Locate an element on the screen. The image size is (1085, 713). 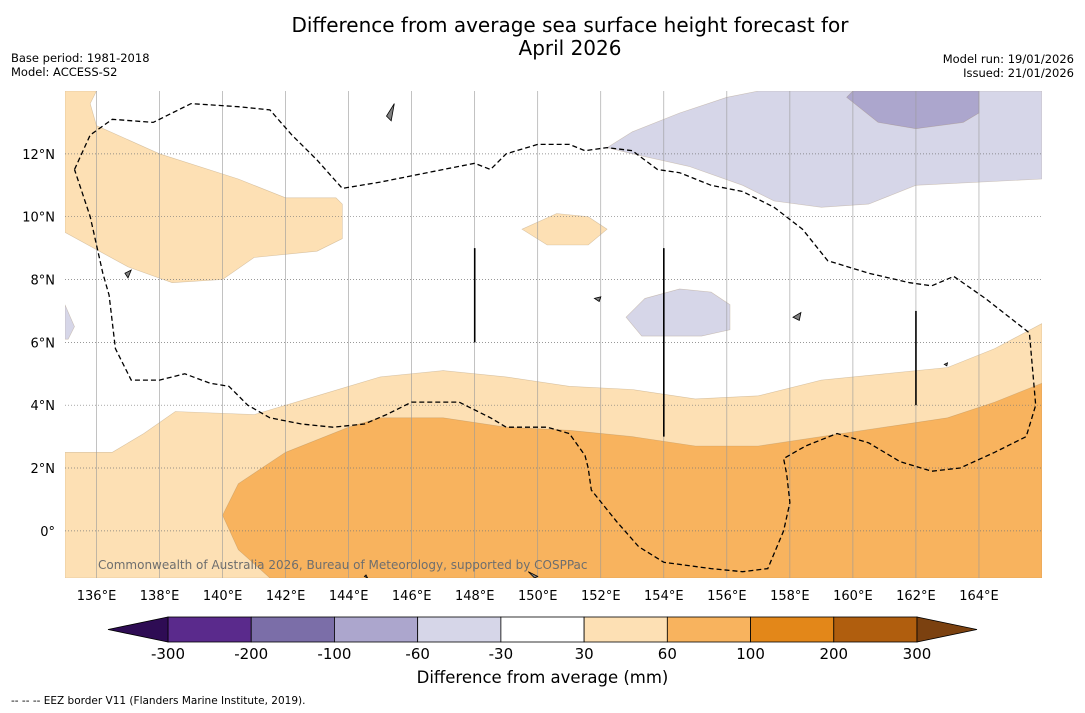
x-tick-label-4: 144°E is located at coordinates (349, 596).